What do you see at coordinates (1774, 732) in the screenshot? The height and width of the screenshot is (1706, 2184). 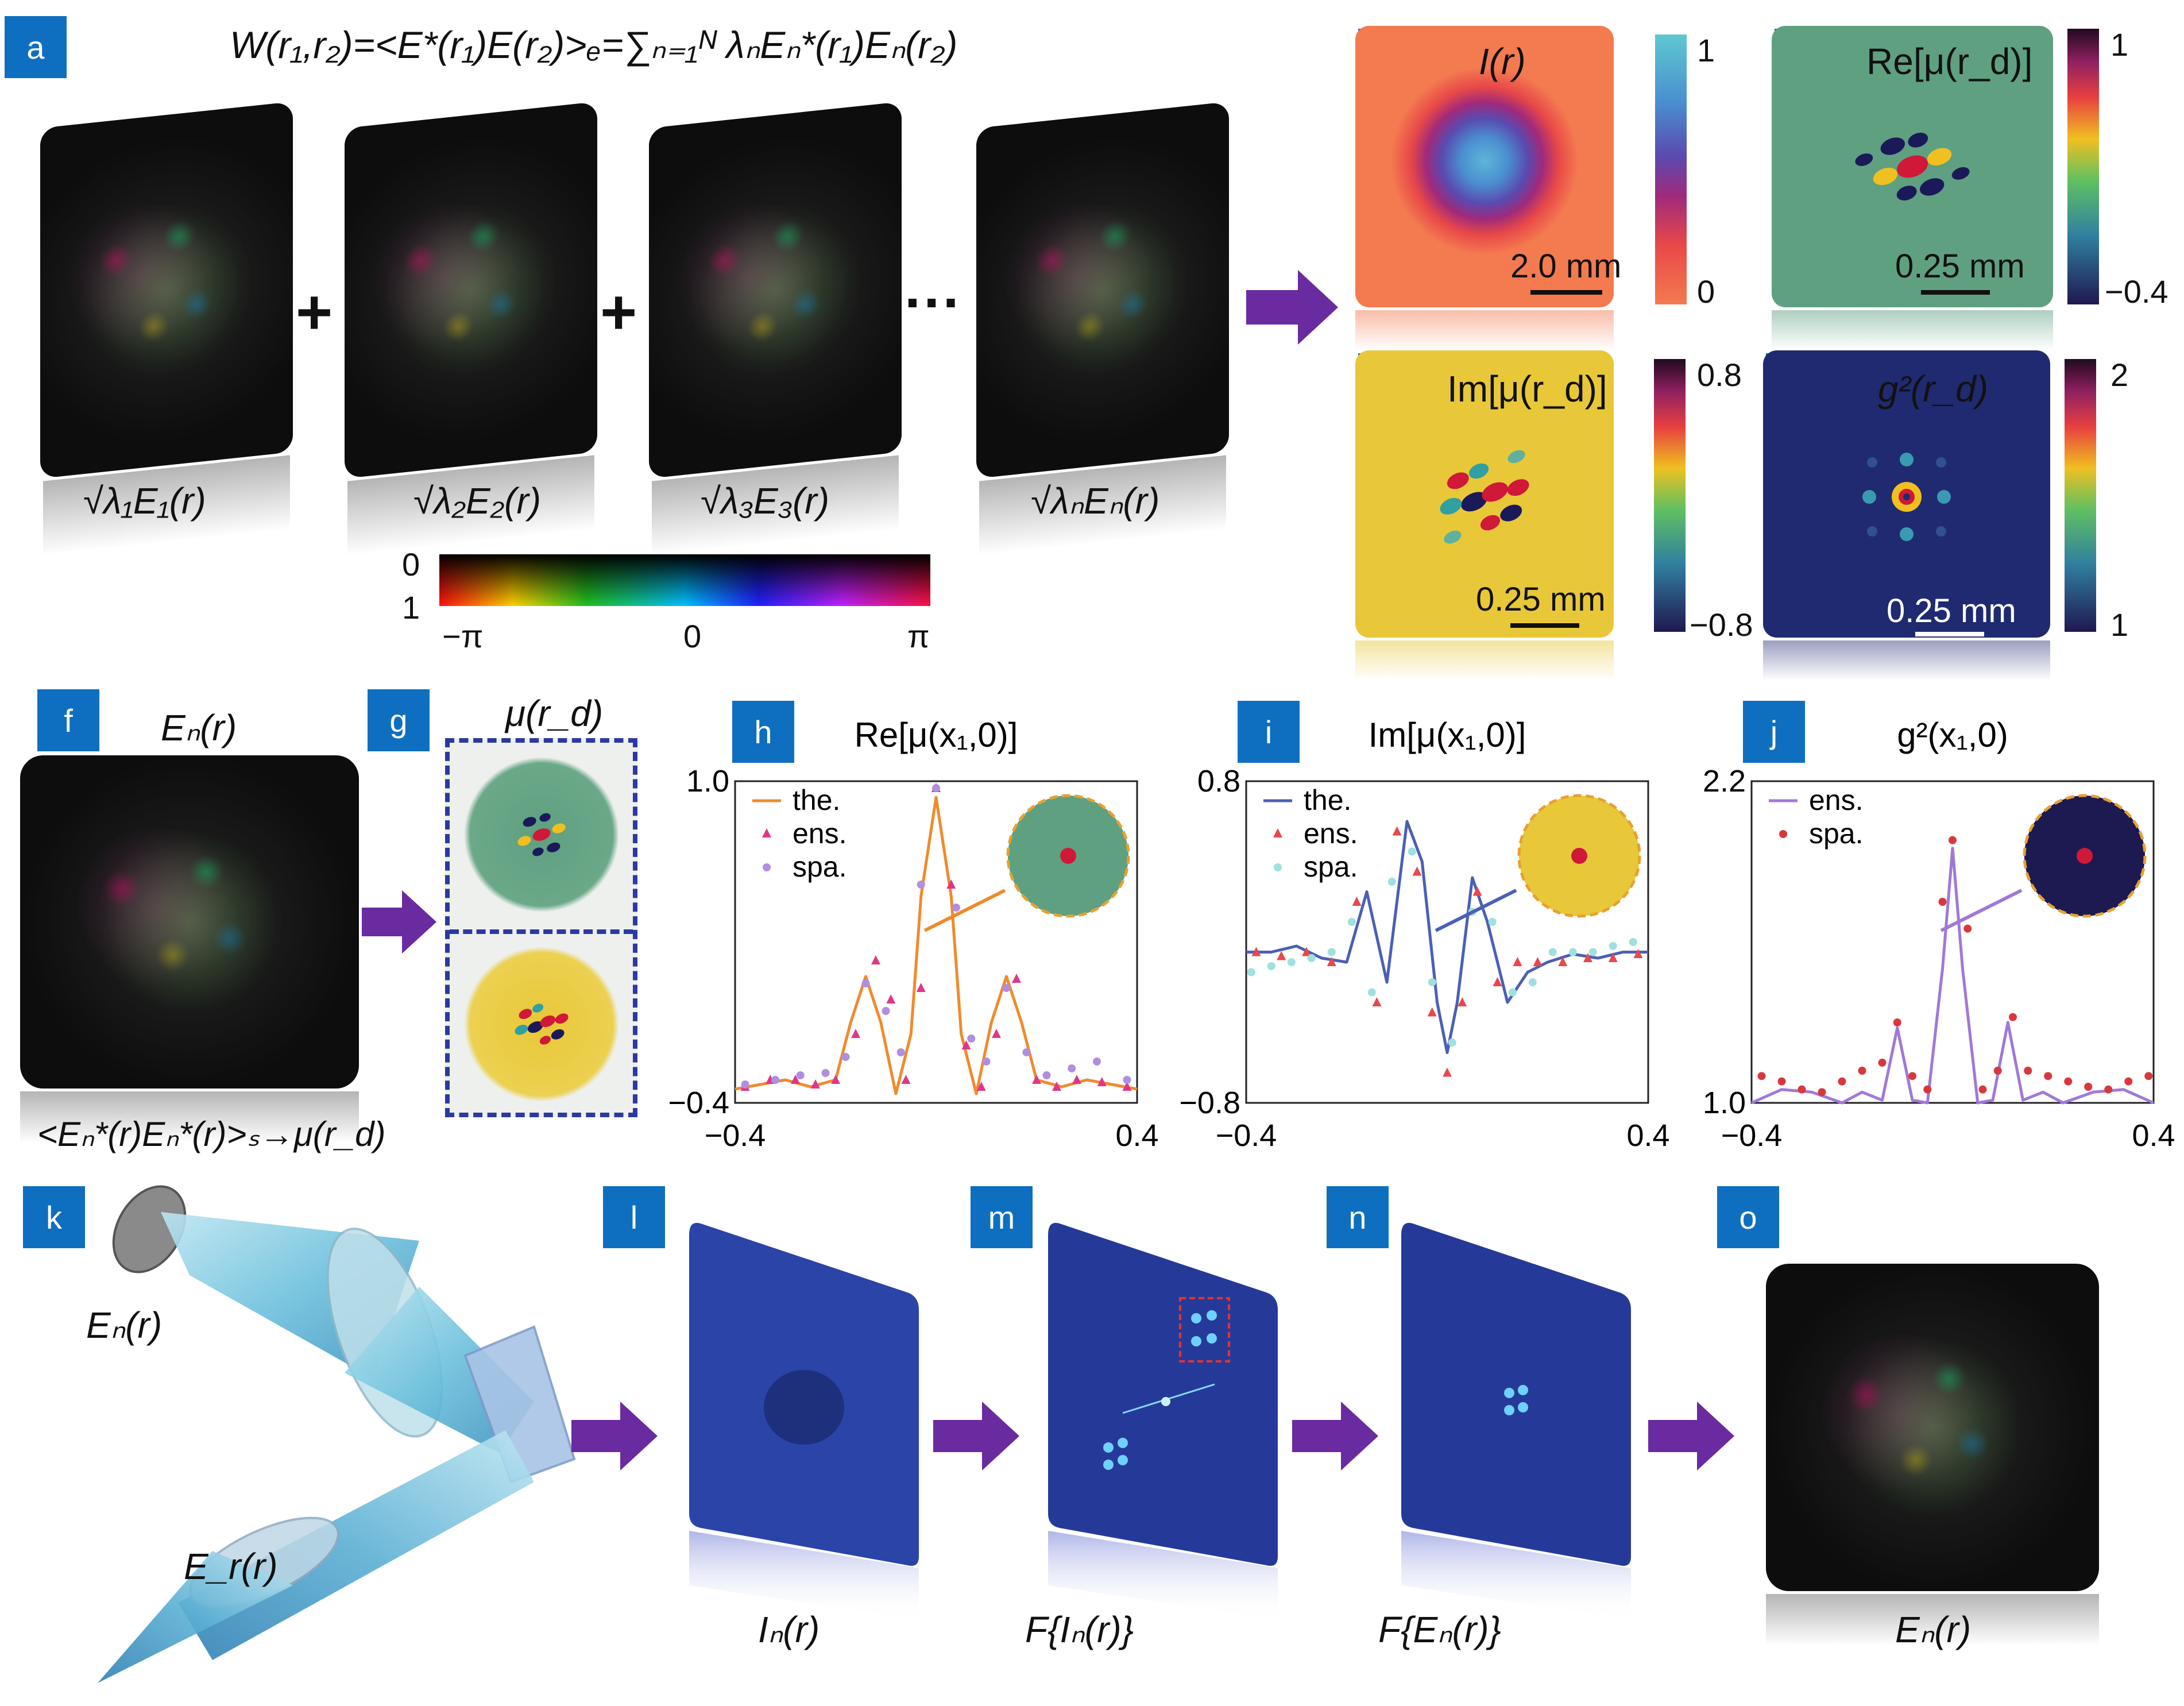 I see `panel-tag-j: j` at bounding box center [1774, 732].